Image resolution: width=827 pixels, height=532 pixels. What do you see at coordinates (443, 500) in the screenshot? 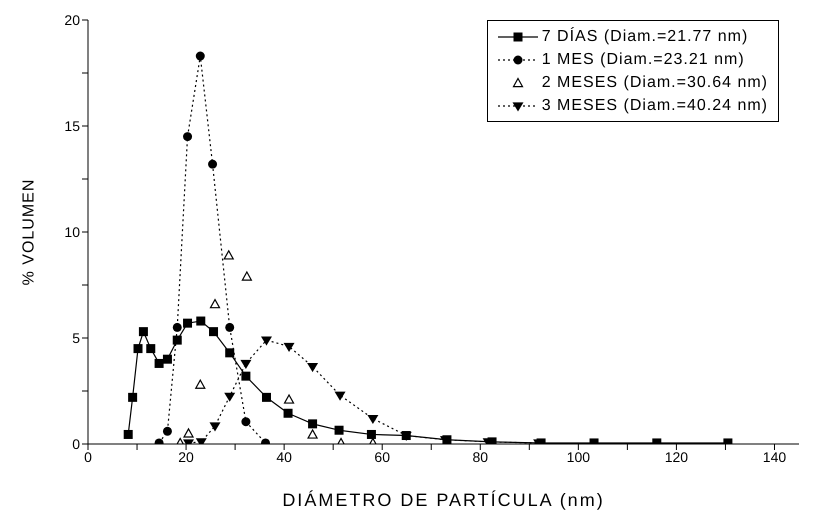
I see `x-axis-title: DIÁMETRO DE PARTÍCULA (nm)` at bounding box center [443, 500].